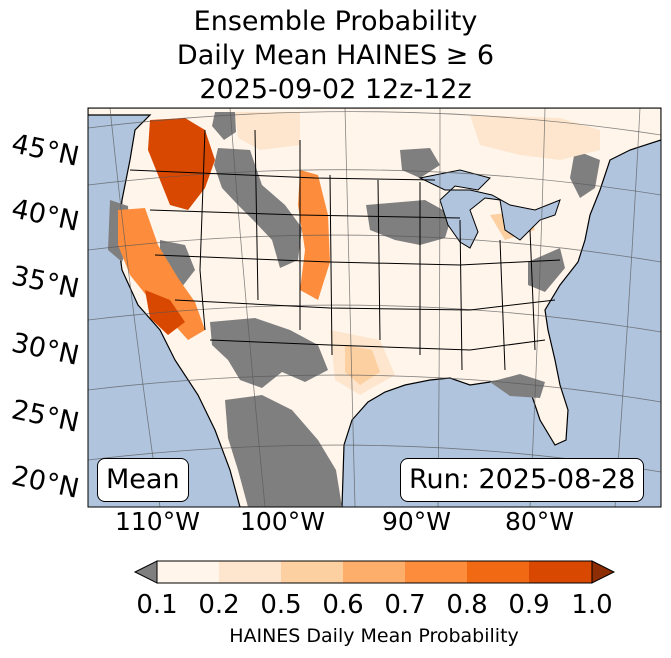 This screenshot has width=671, height=658. I want to click on colorbar, so click(374, 572).